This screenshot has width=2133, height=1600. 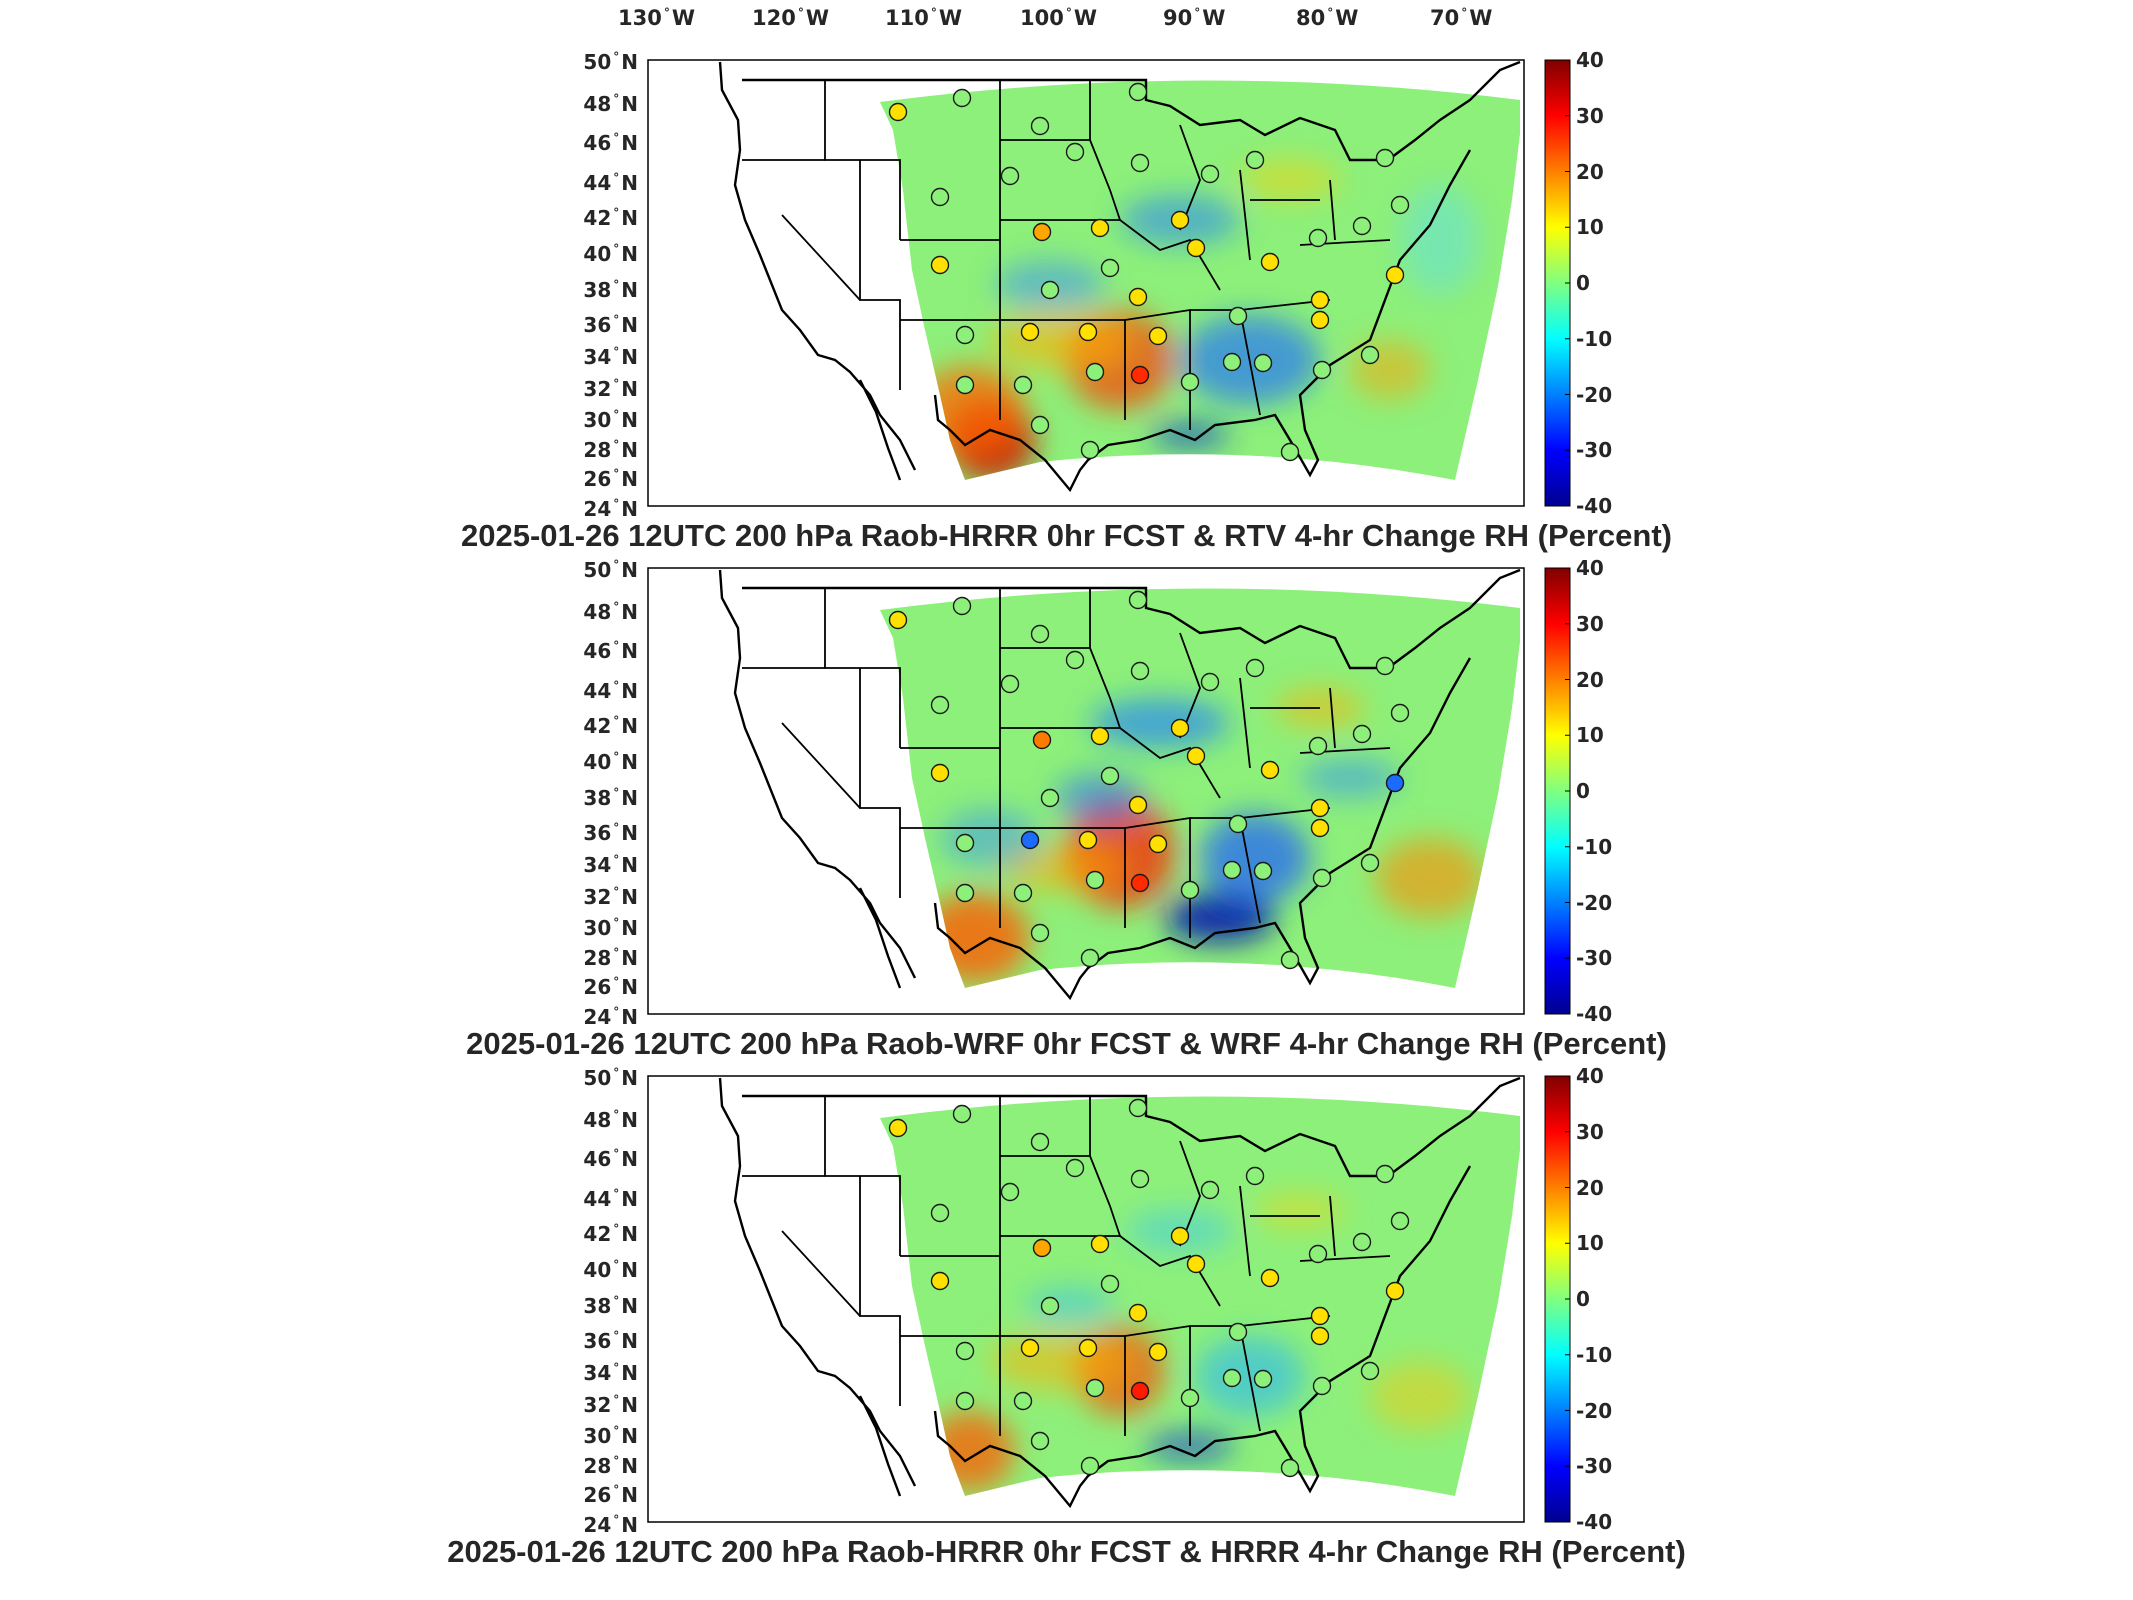 What do you see at coordinates (1594, 958) in the screenshot?
I see `colorbar-tick-label: -30` at bounding box center [1594, 958].